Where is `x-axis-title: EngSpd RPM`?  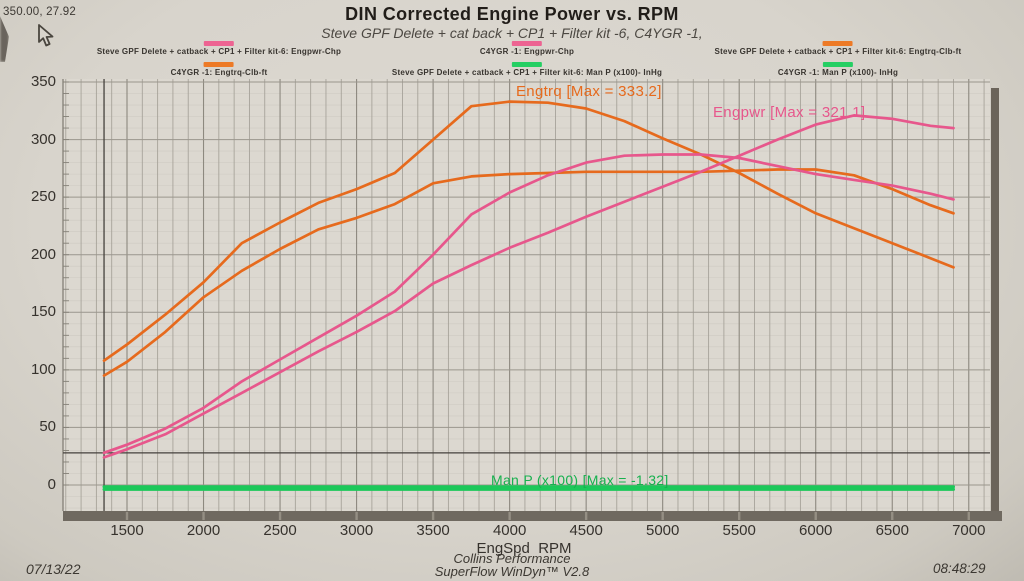 x-axis-title: EngSpd RPM is located at coordinates (524, 548).